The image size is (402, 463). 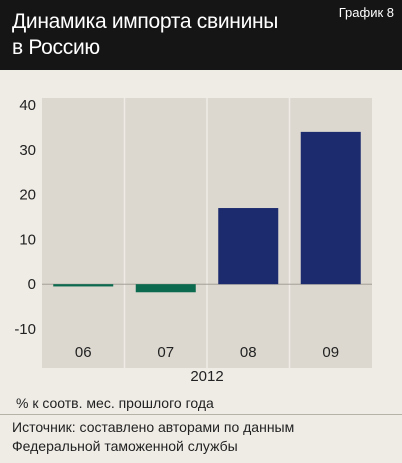 I want to click on y-tick-label: -10, so click(x=25, y=329).